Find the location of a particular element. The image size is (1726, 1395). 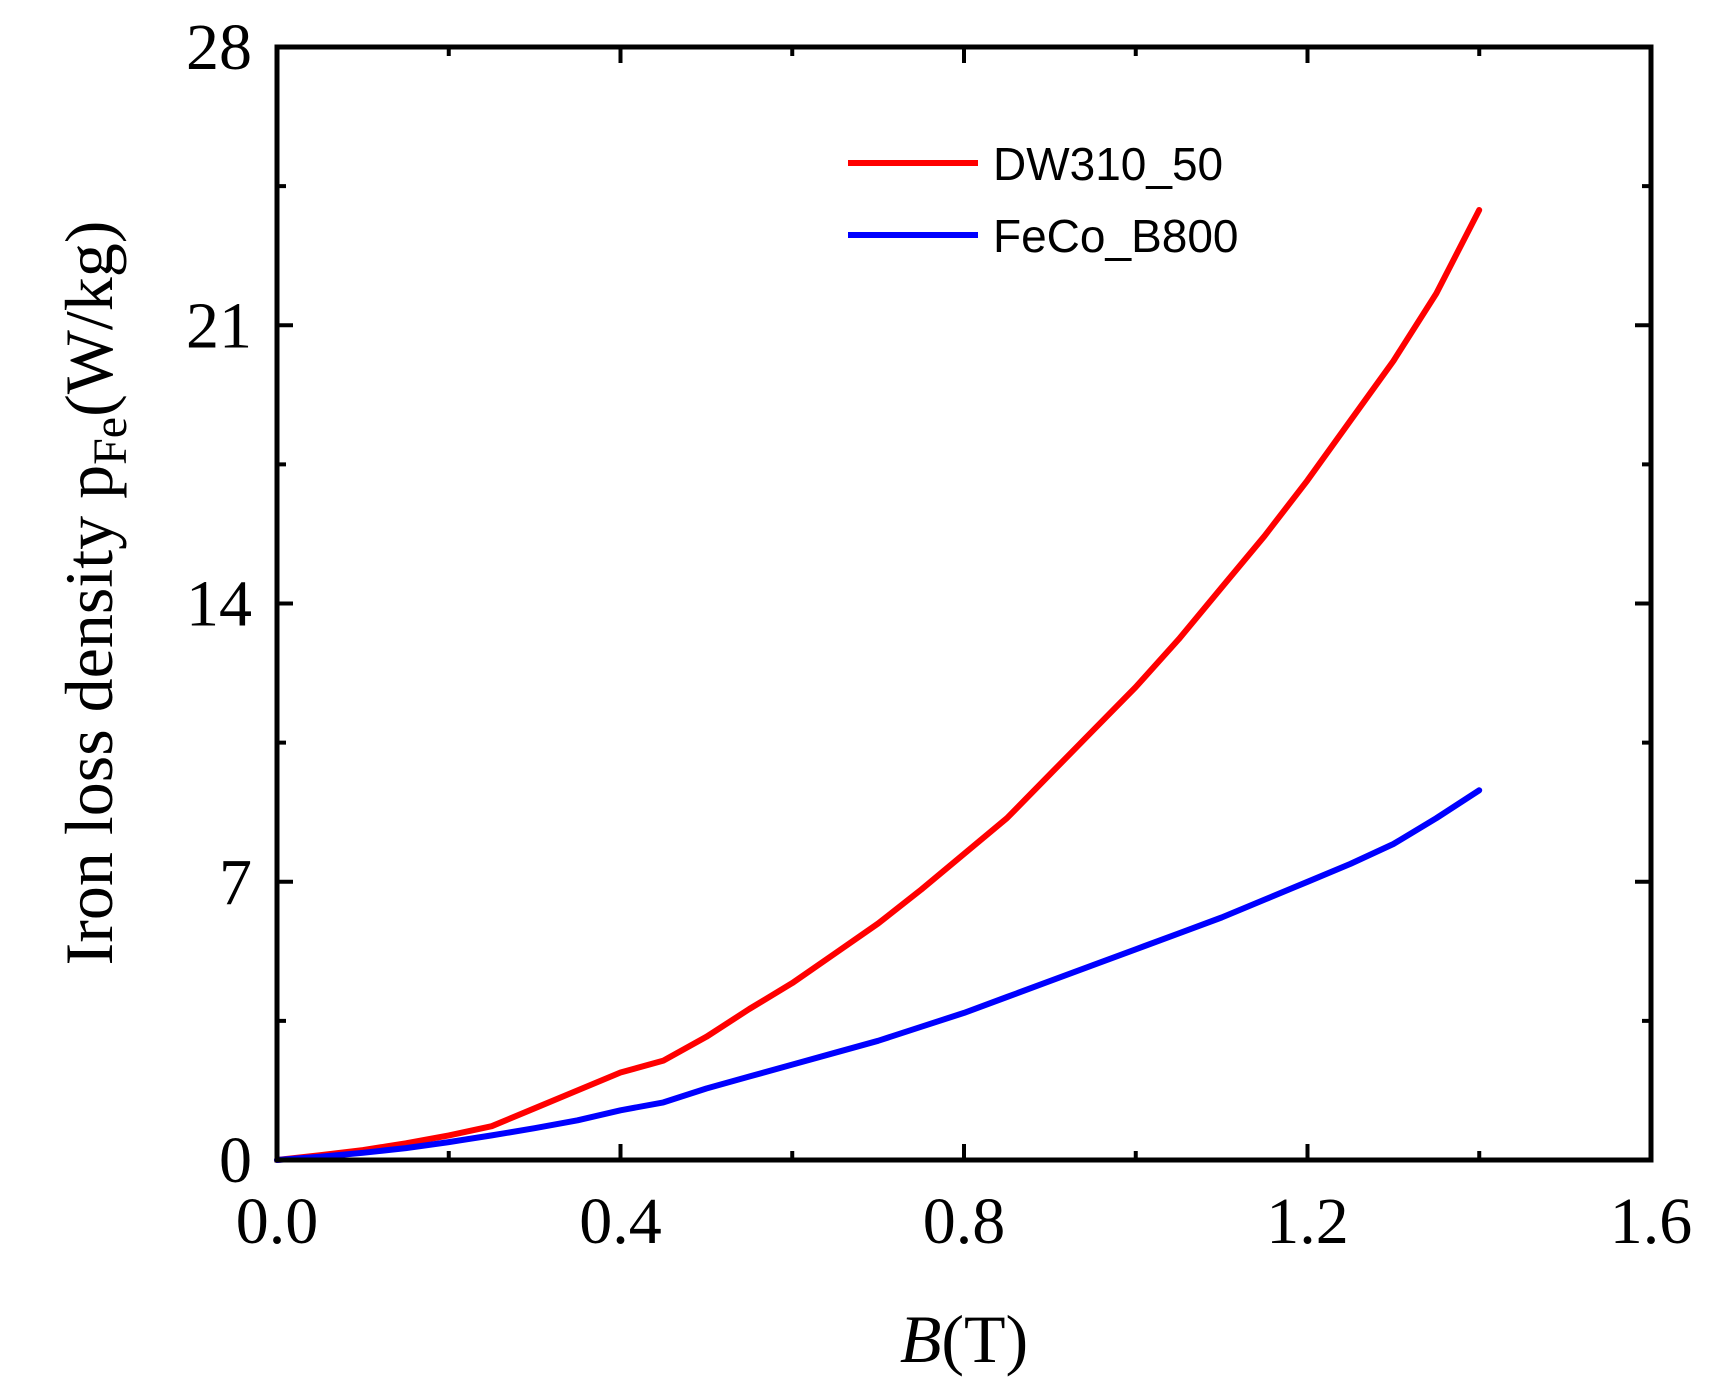

x-tick-label: 0.8 is located at coordinates (964, 1221).